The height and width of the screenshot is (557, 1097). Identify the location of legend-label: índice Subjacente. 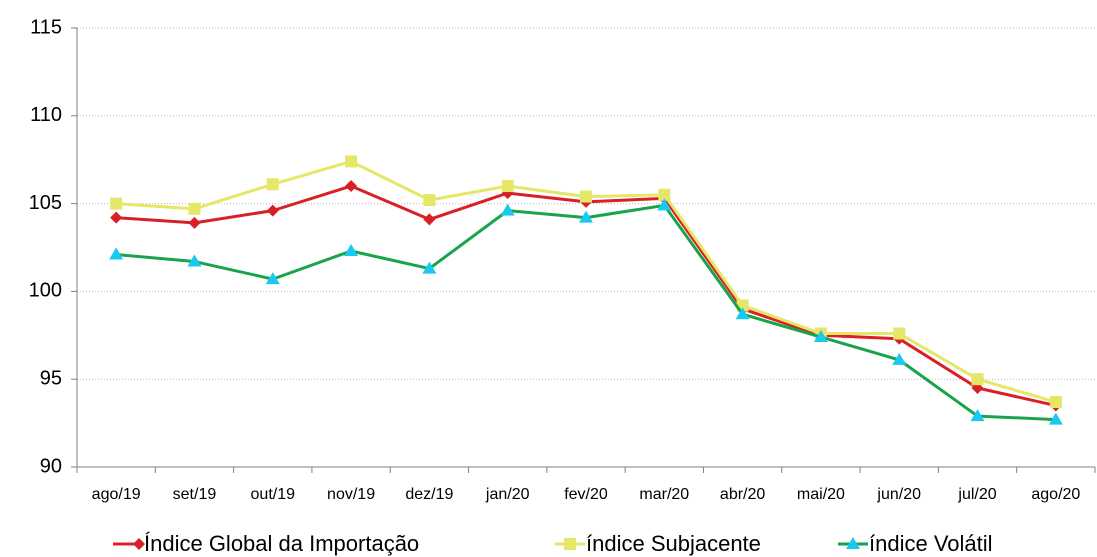
(673, 543).